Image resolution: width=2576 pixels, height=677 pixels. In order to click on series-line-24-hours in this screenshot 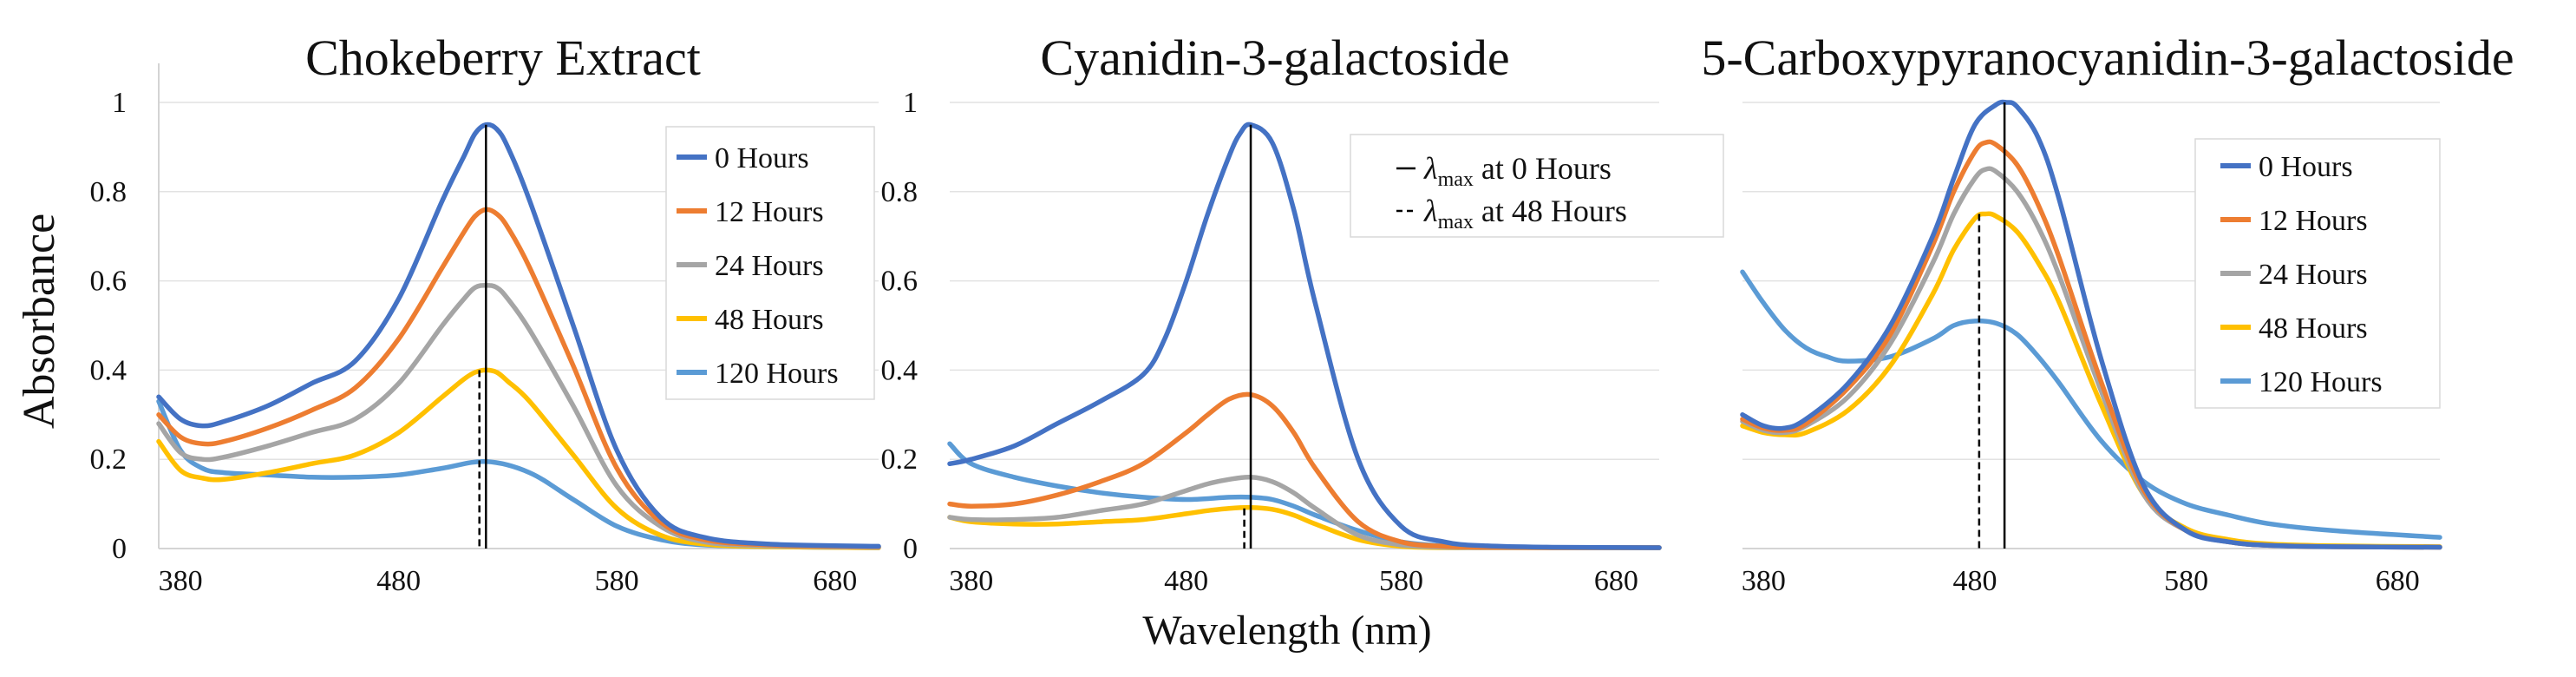, I will do `click(518, 416)`.